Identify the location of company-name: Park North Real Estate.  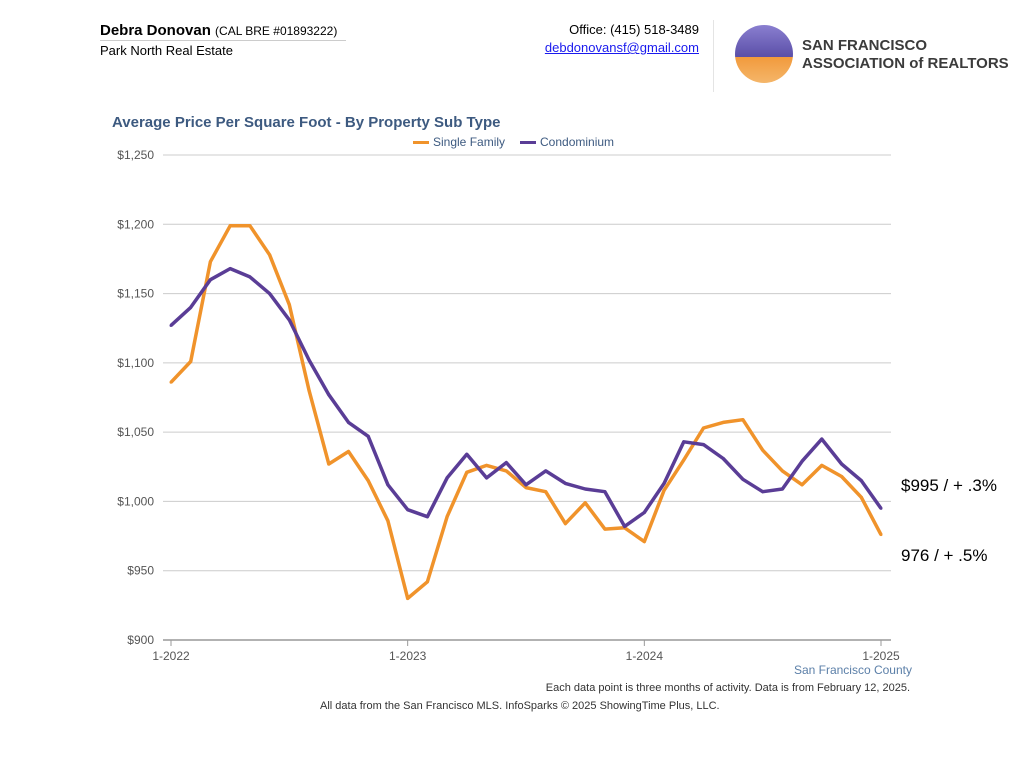
(166, 50).